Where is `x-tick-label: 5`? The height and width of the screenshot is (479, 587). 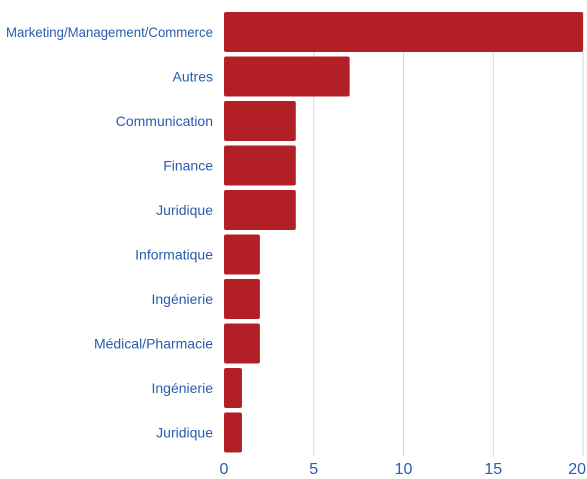 x-tick-label: 5 is located at coordinates (313, 469).